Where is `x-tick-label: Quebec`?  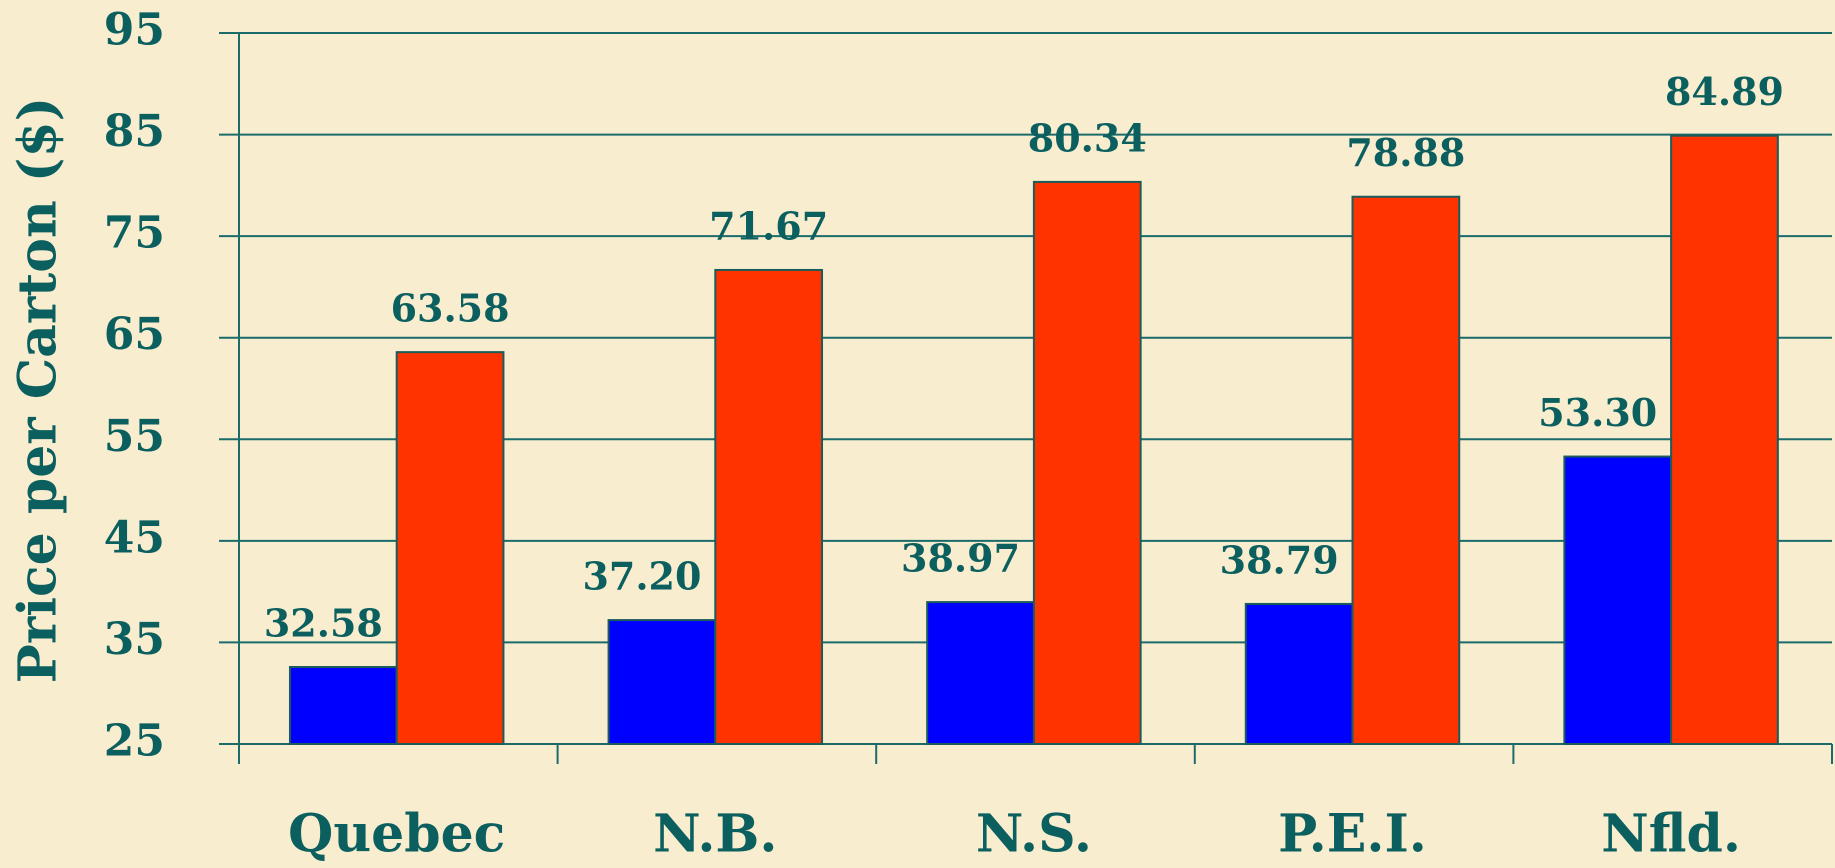 x-tick-label: Quebec is located at coordinates (396, 834).